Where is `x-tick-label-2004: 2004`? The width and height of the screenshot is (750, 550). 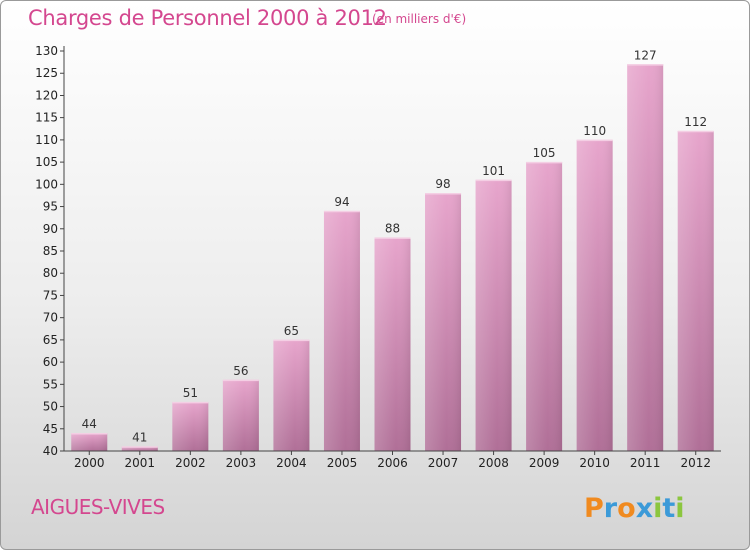
x-tick-label-2004: 2004 is located at coordinates (291, 463).